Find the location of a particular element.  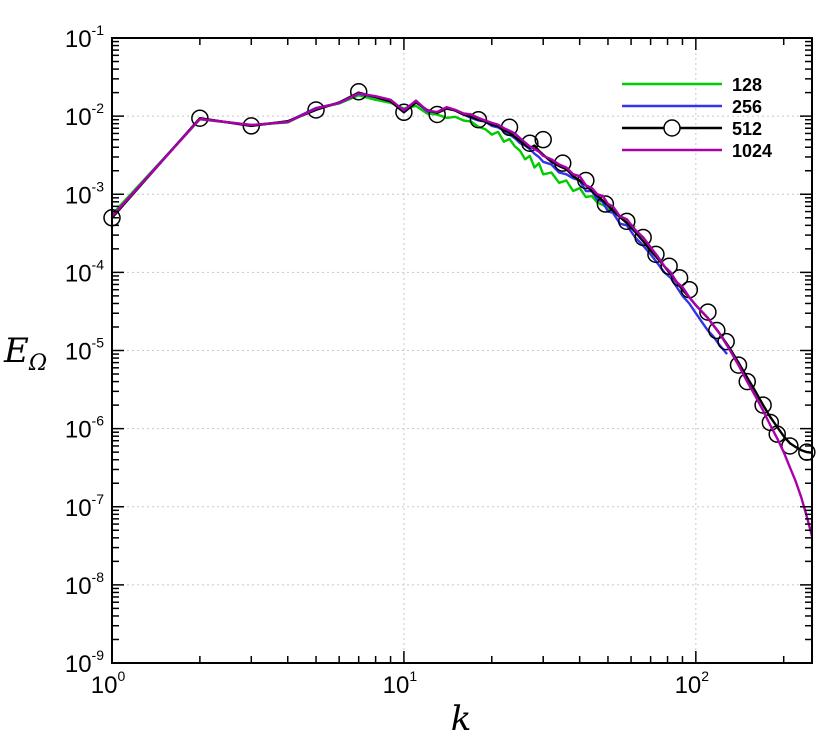

x-axis-label: k is located at coordinates (461, 719).